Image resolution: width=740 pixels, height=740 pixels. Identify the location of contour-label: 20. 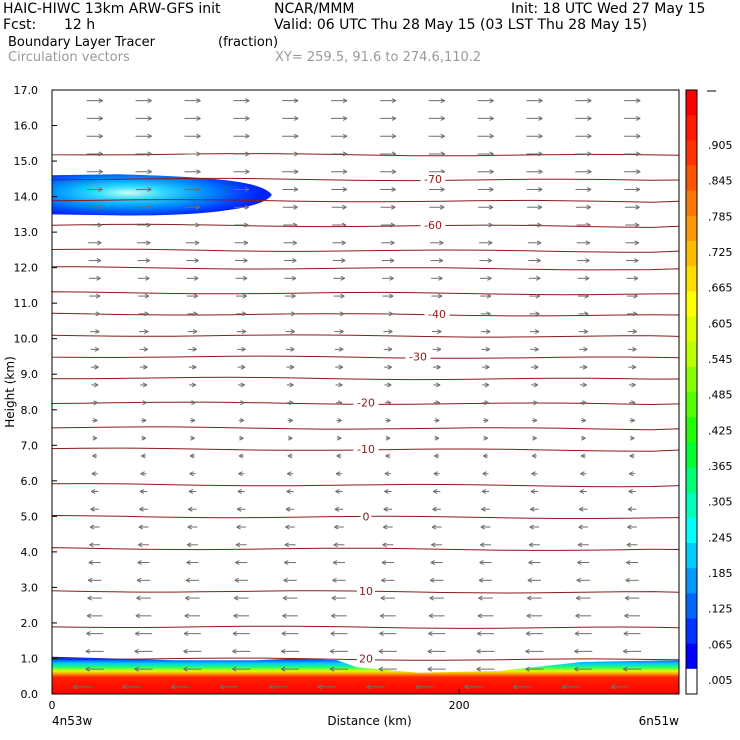
(366, 658).